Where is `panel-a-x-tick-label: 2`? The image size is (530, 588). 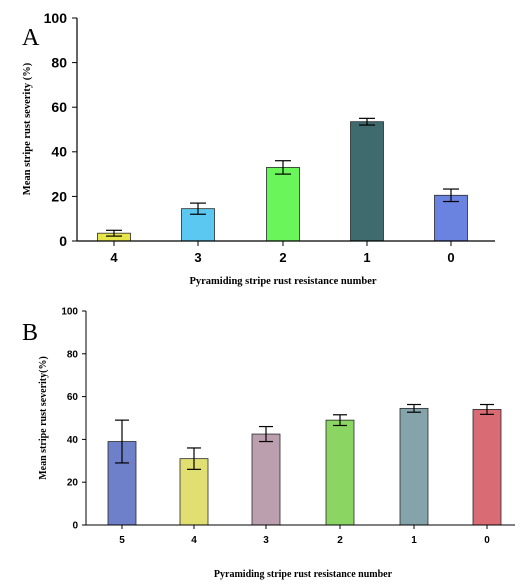
panel-a-x-tick-label: 2 is located at coordinates (282, 257).